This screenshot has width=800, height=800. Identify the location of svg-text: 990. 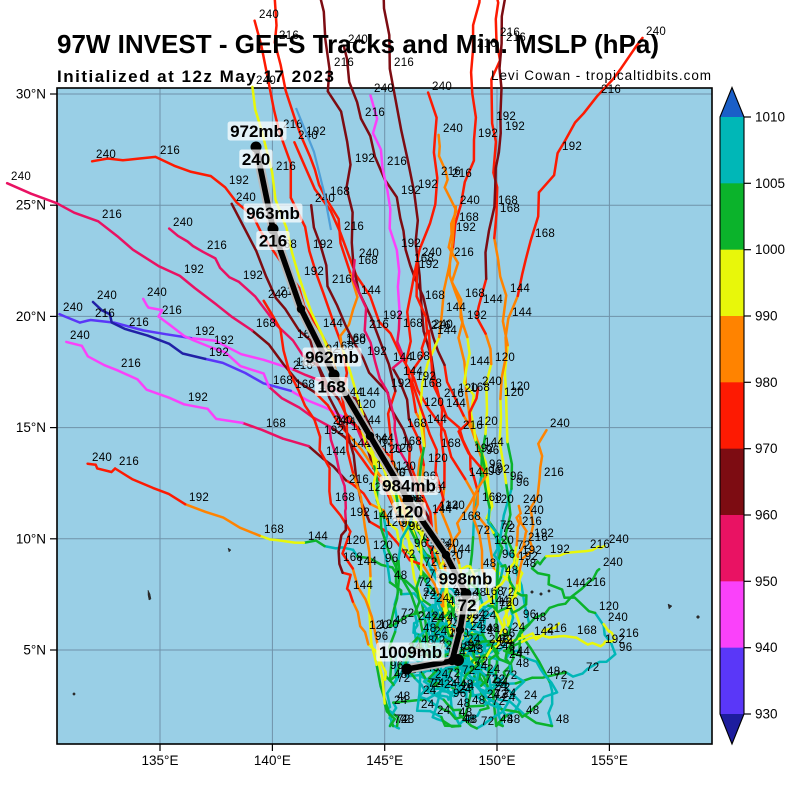
(766, 316).